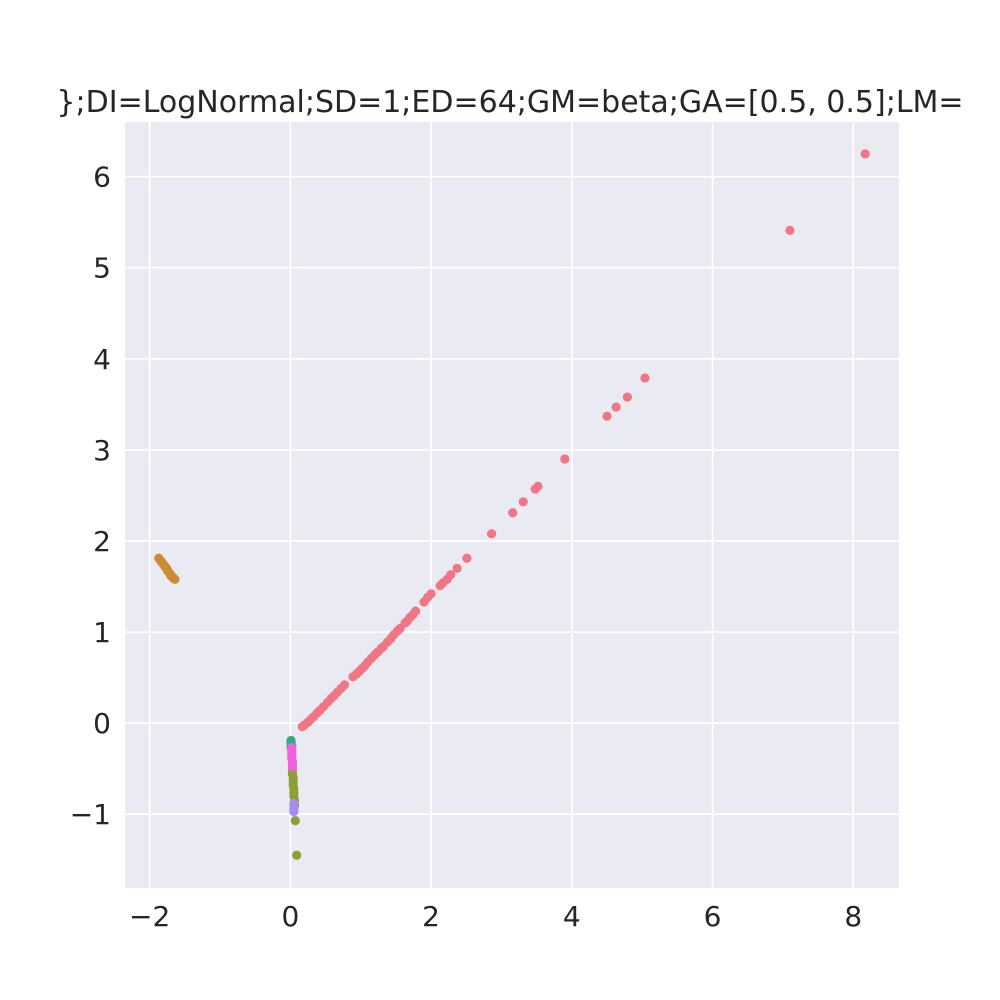 Image resolution: width=1000 pixels, height=1000 pixels. Describe the element at coordinates (853, 916) in the screenshot. I see `x-tick-label: 8` at that location.